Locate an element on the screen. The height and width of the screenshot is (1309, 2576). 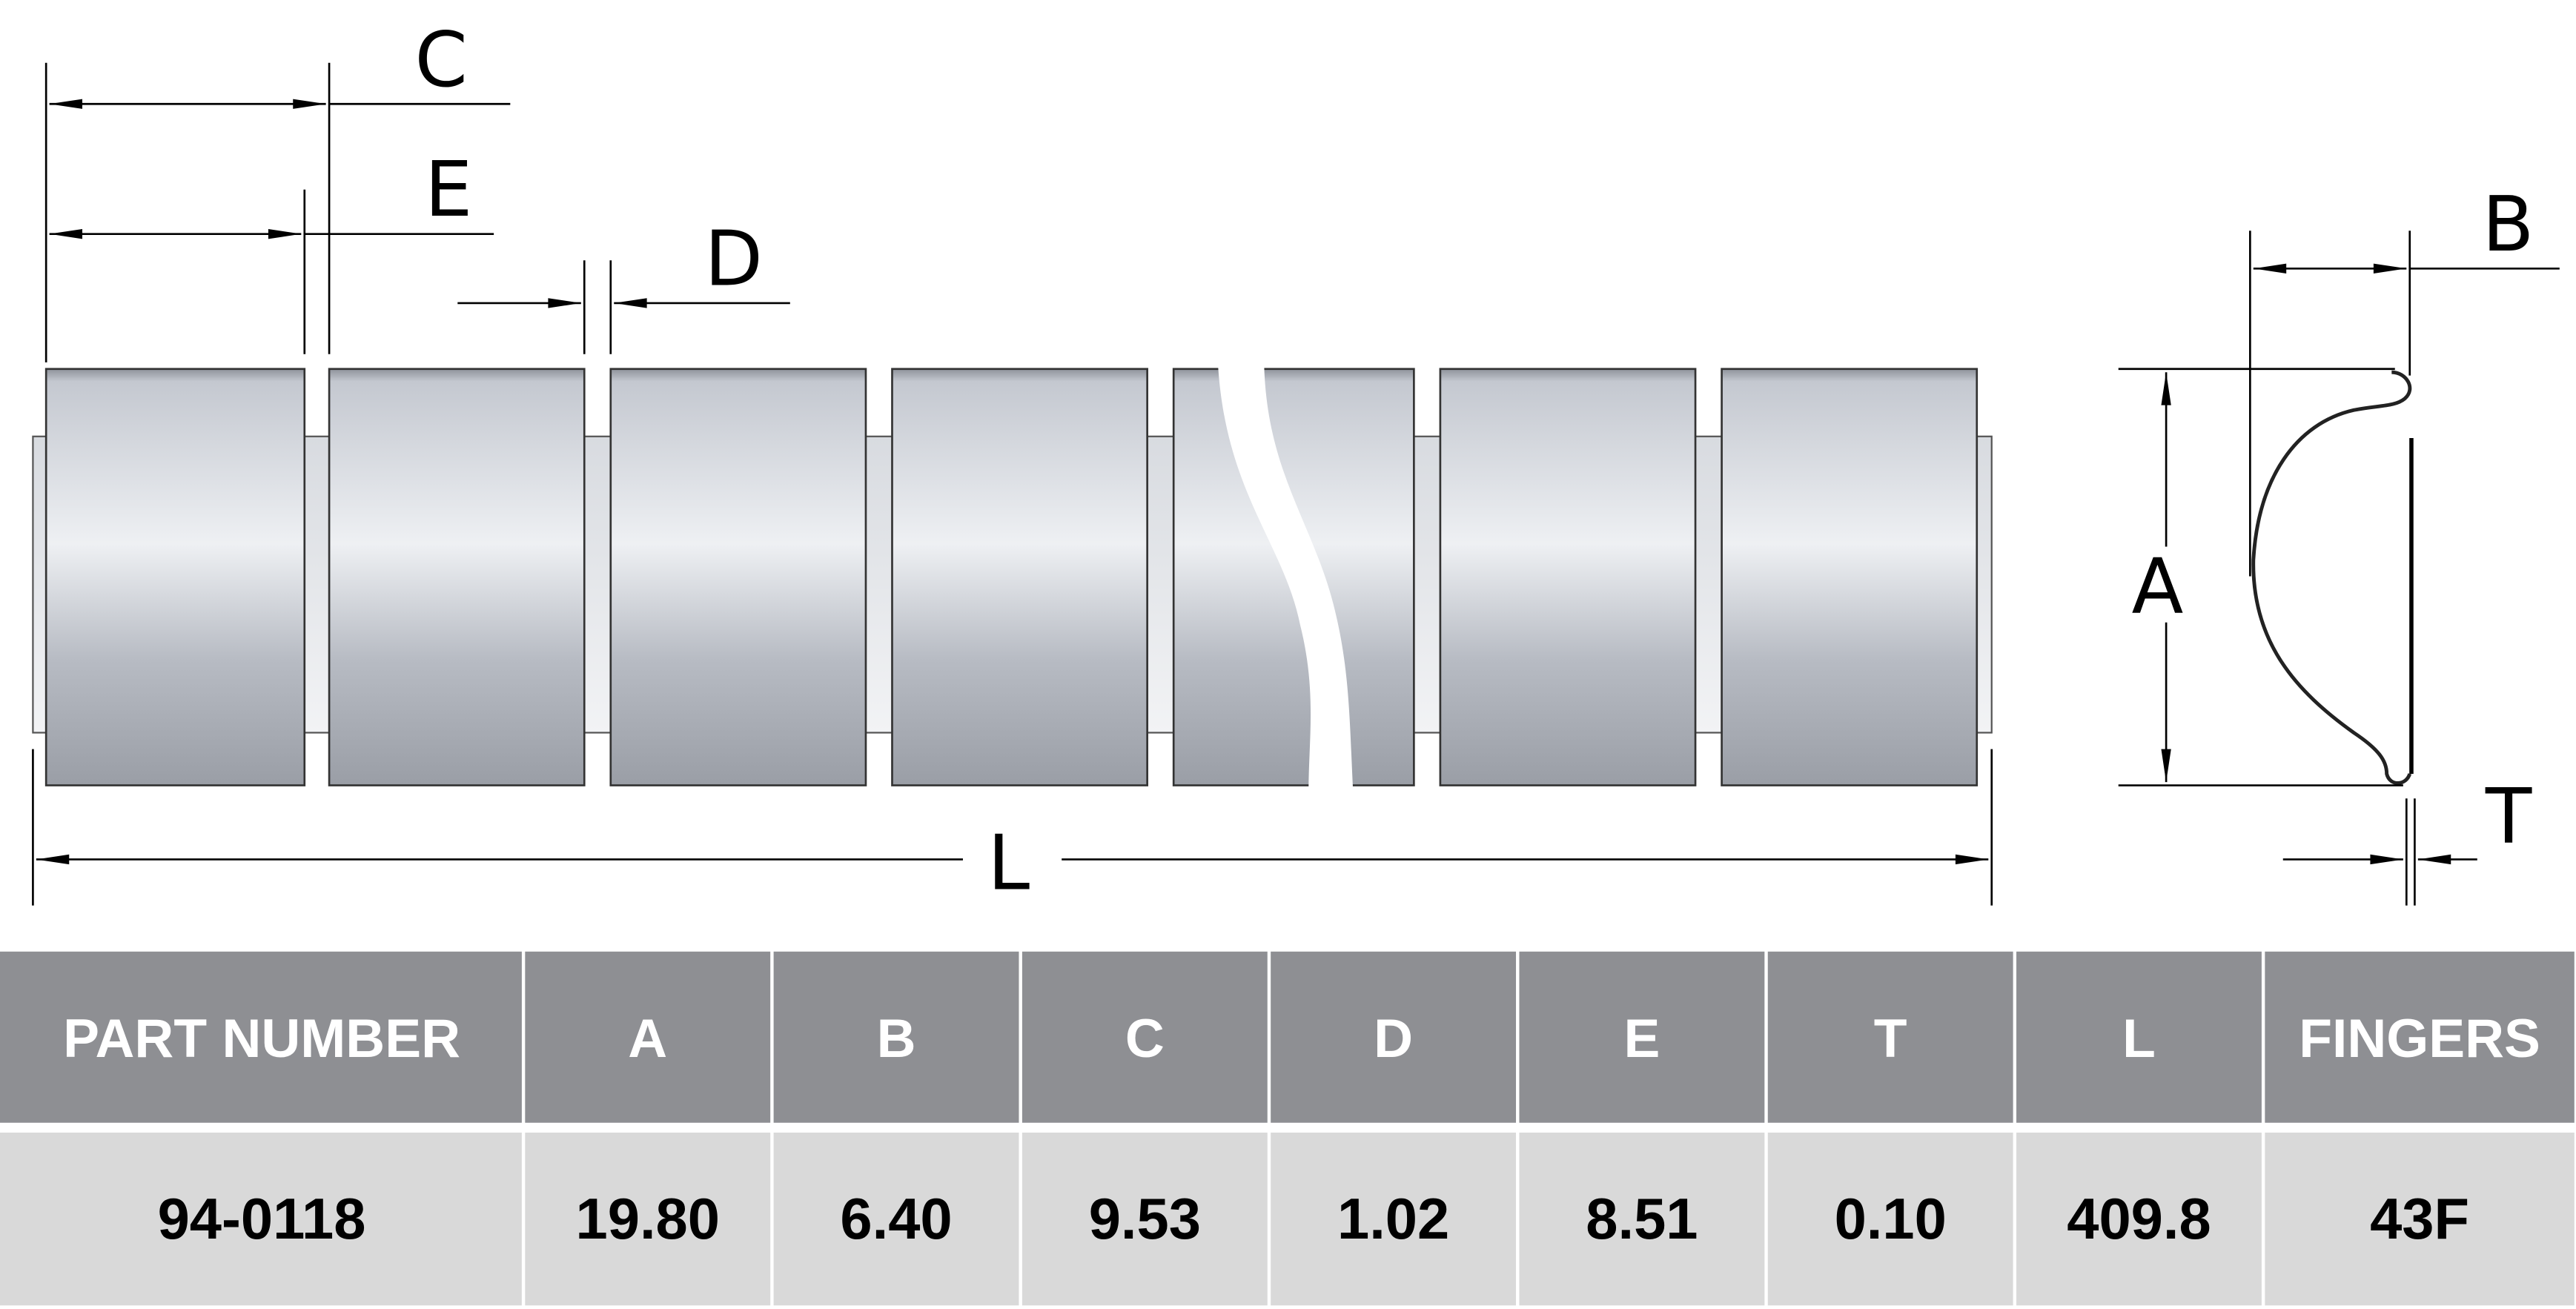
table-header-text: A is located at coordinates (647, 1038).